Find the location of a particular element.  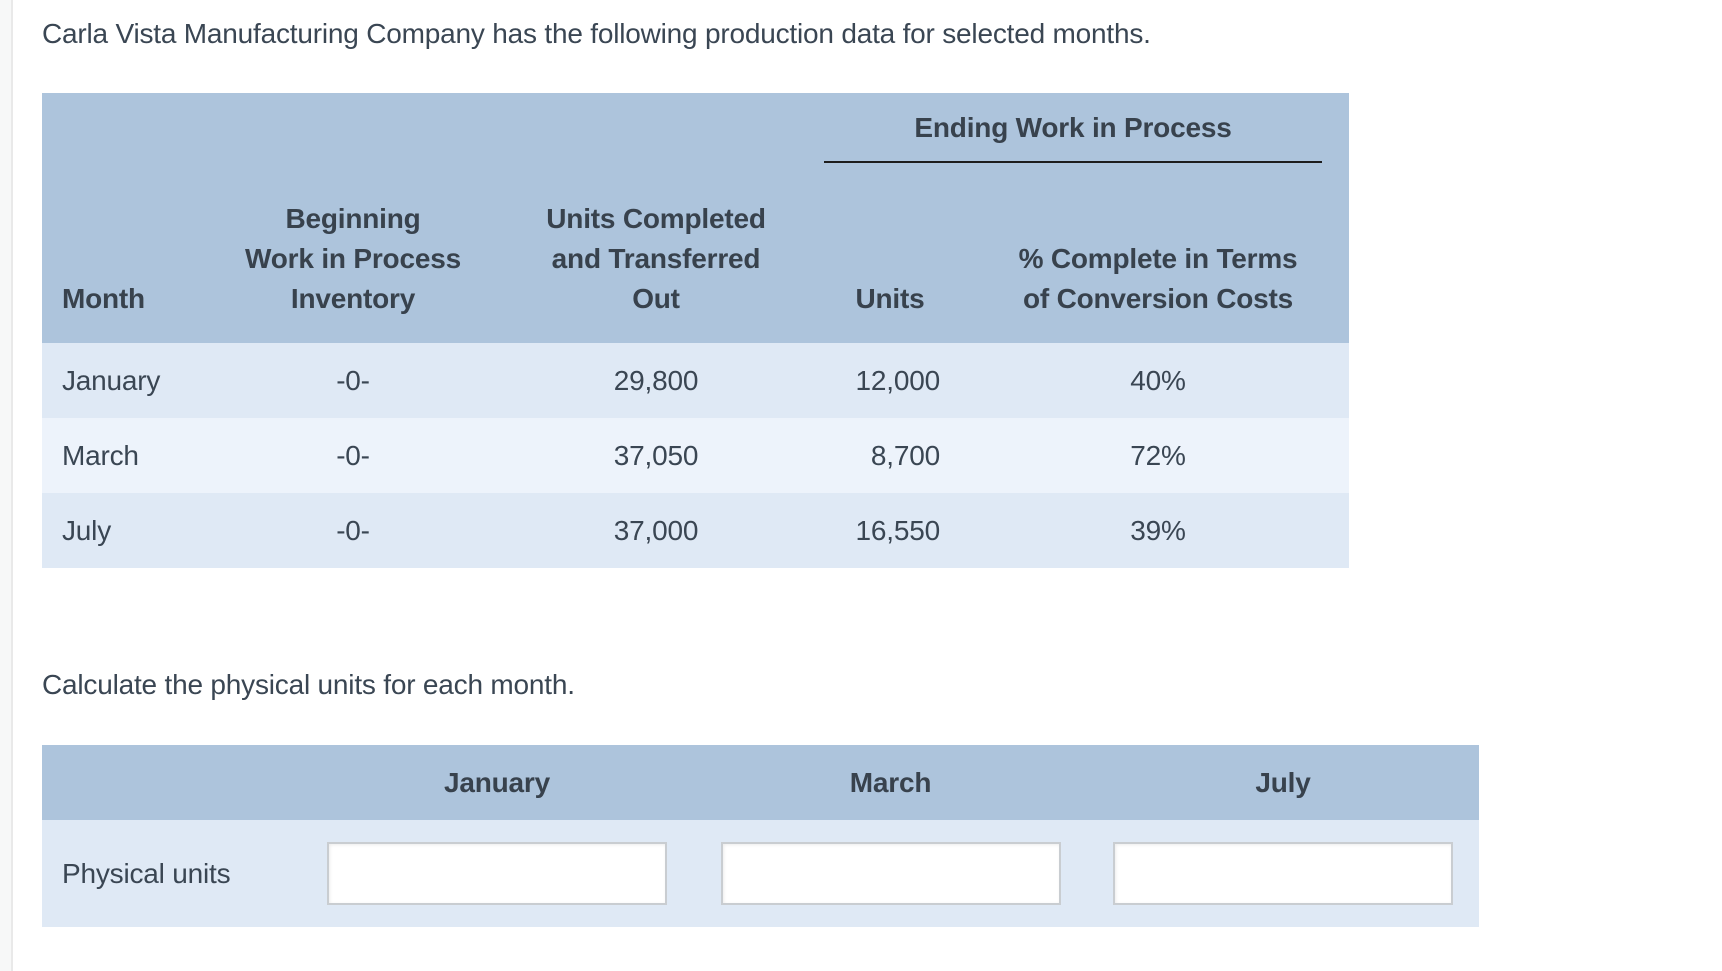

physical-units-july-input is located at coordinates (1283, 873).